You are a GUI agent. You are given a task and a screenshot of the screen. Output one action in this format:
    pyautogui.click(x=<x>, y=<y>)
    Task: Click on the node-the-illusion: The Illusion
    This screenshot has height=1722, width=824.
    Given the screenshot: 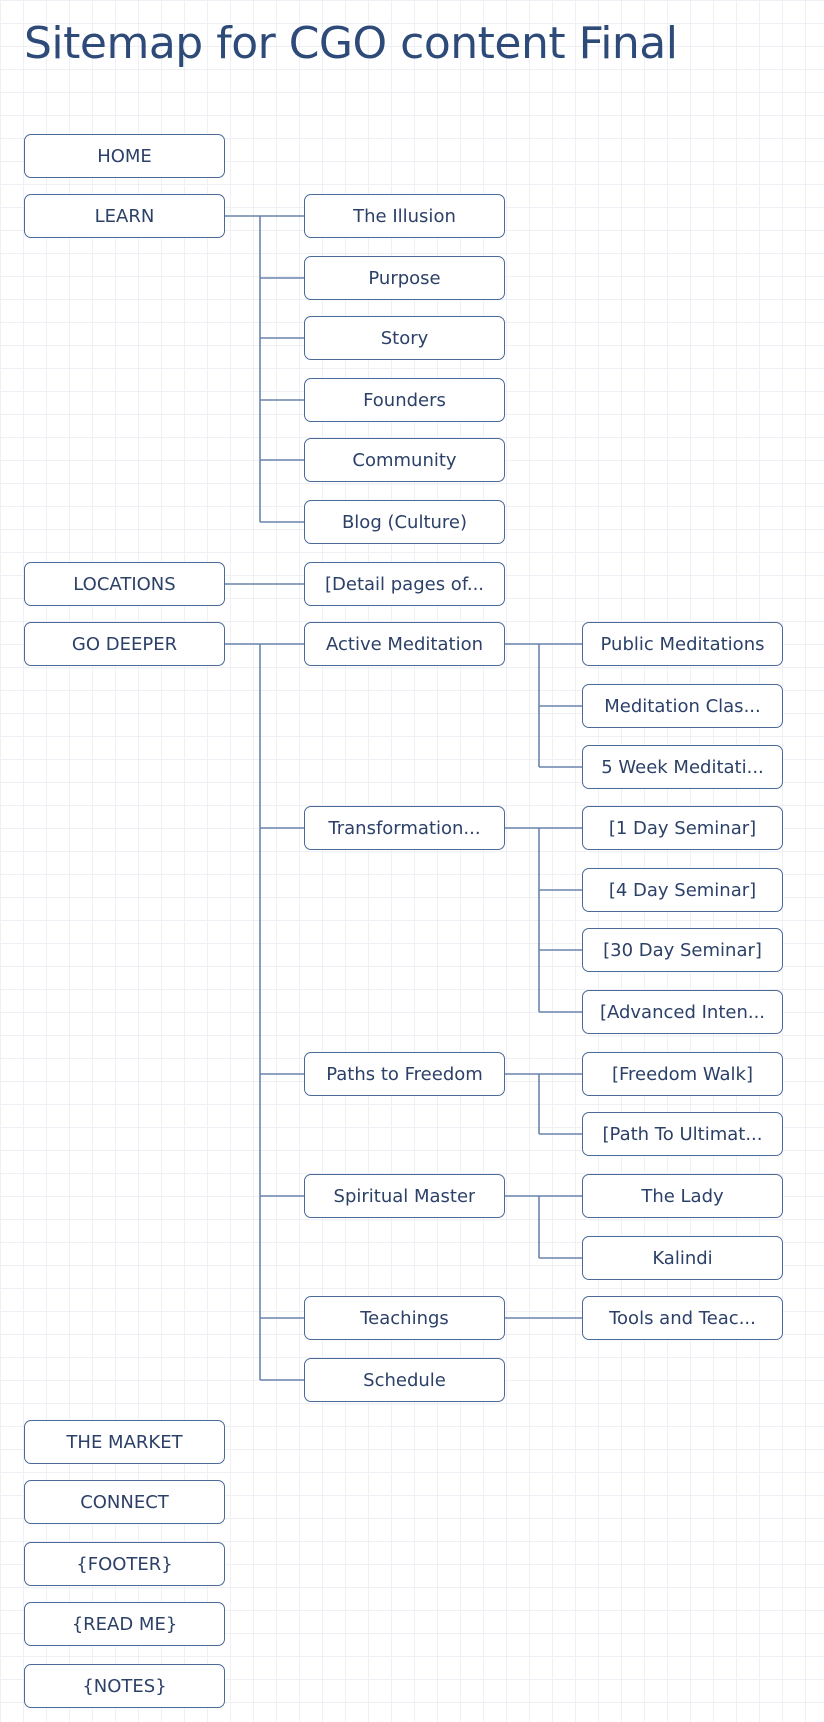 What is the action you would take?
    pyautogui.click(x=404, y=216)
    